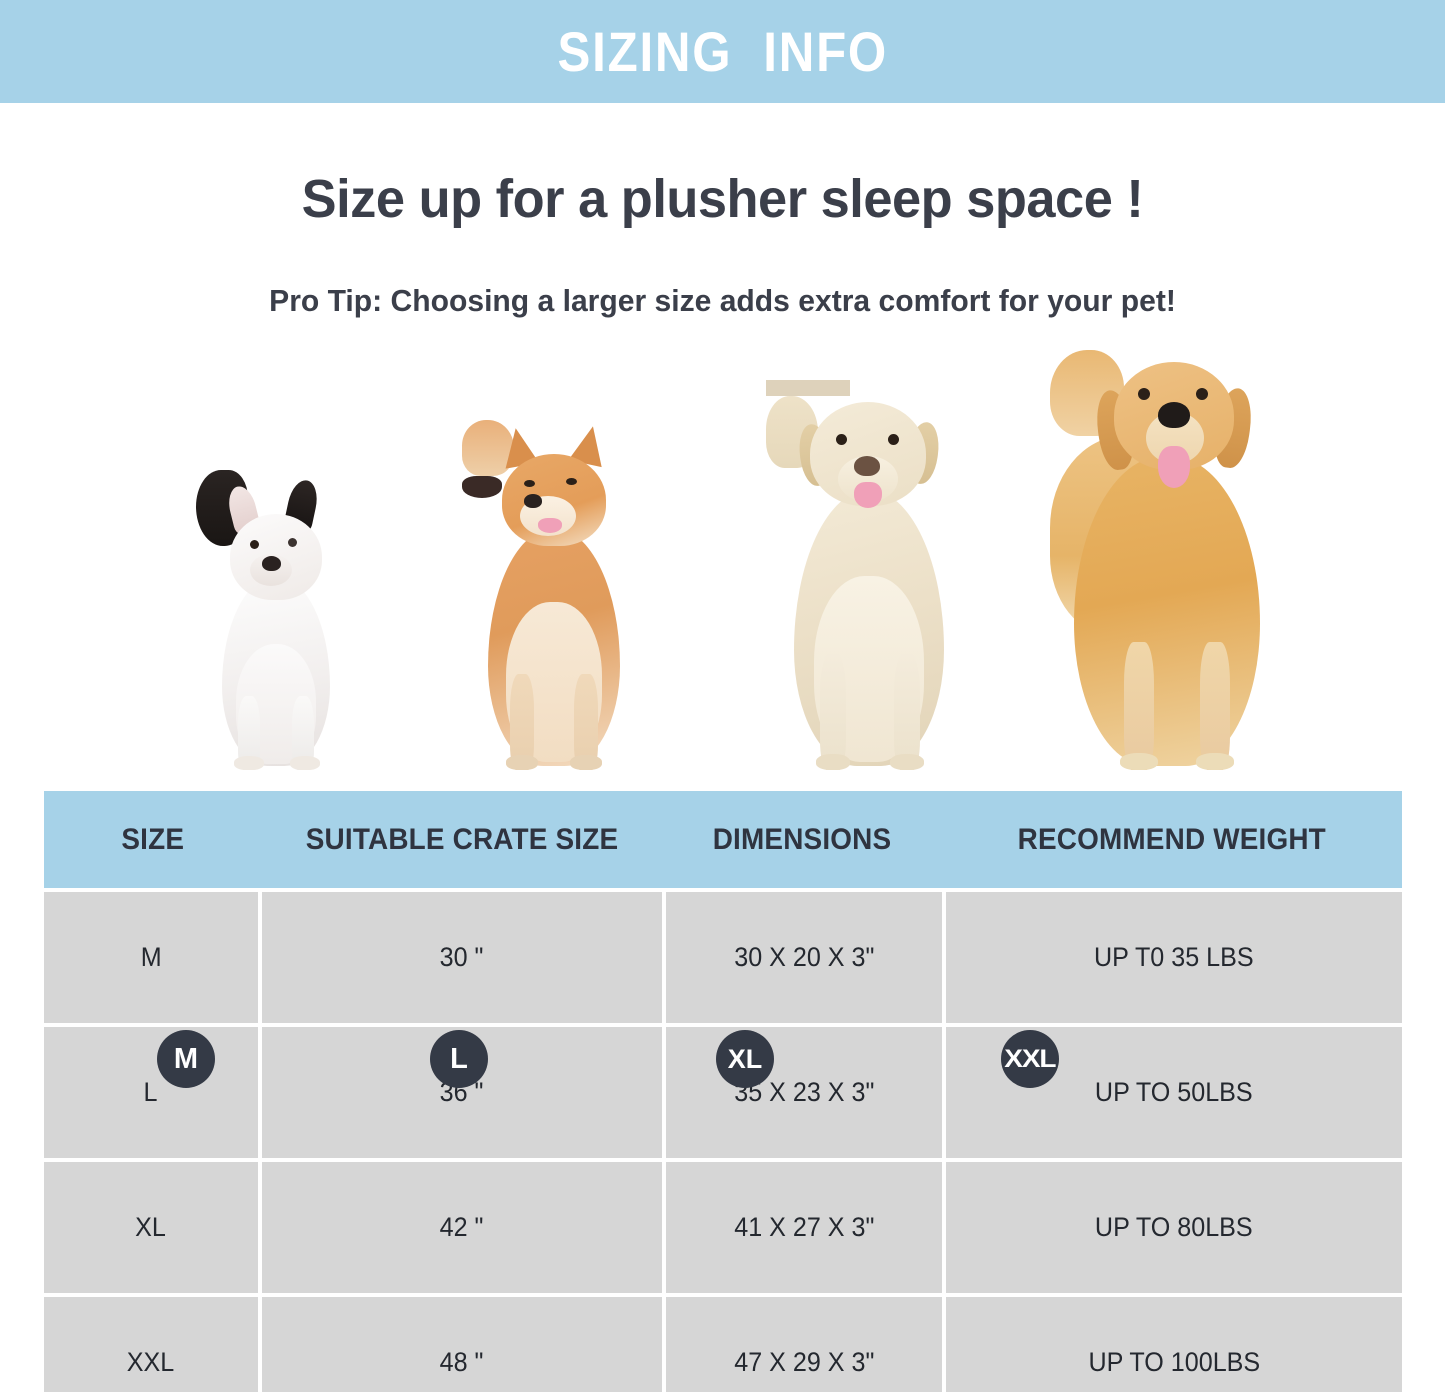 Image resolution: width=1445 pixels, height=1392 pixels. I want to click on banner-title: SIZING INFO, so click(722, 51).